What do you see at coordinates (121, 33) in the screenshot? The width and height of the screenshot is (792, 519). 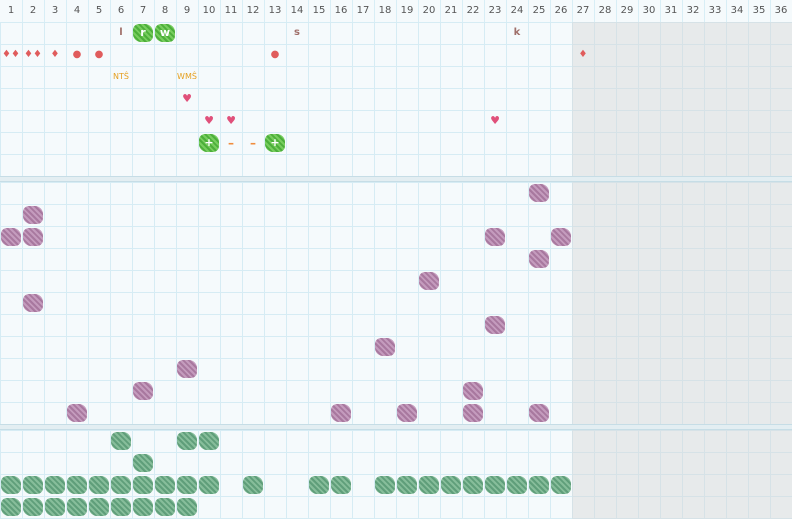 I see `note-cell: l` at bounding box center [121, 33].